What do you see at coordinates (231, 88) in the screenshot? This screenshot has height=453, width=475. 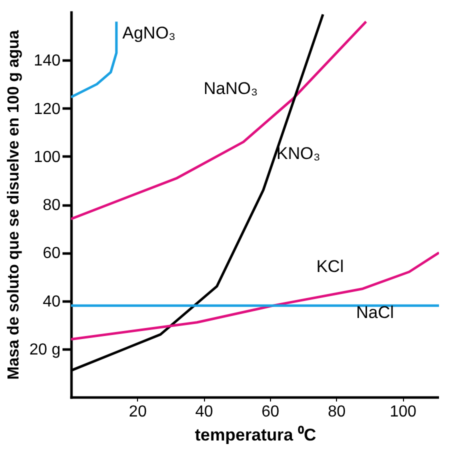 I see `series-label: NaNO₃` at bounding box center [231, 88].